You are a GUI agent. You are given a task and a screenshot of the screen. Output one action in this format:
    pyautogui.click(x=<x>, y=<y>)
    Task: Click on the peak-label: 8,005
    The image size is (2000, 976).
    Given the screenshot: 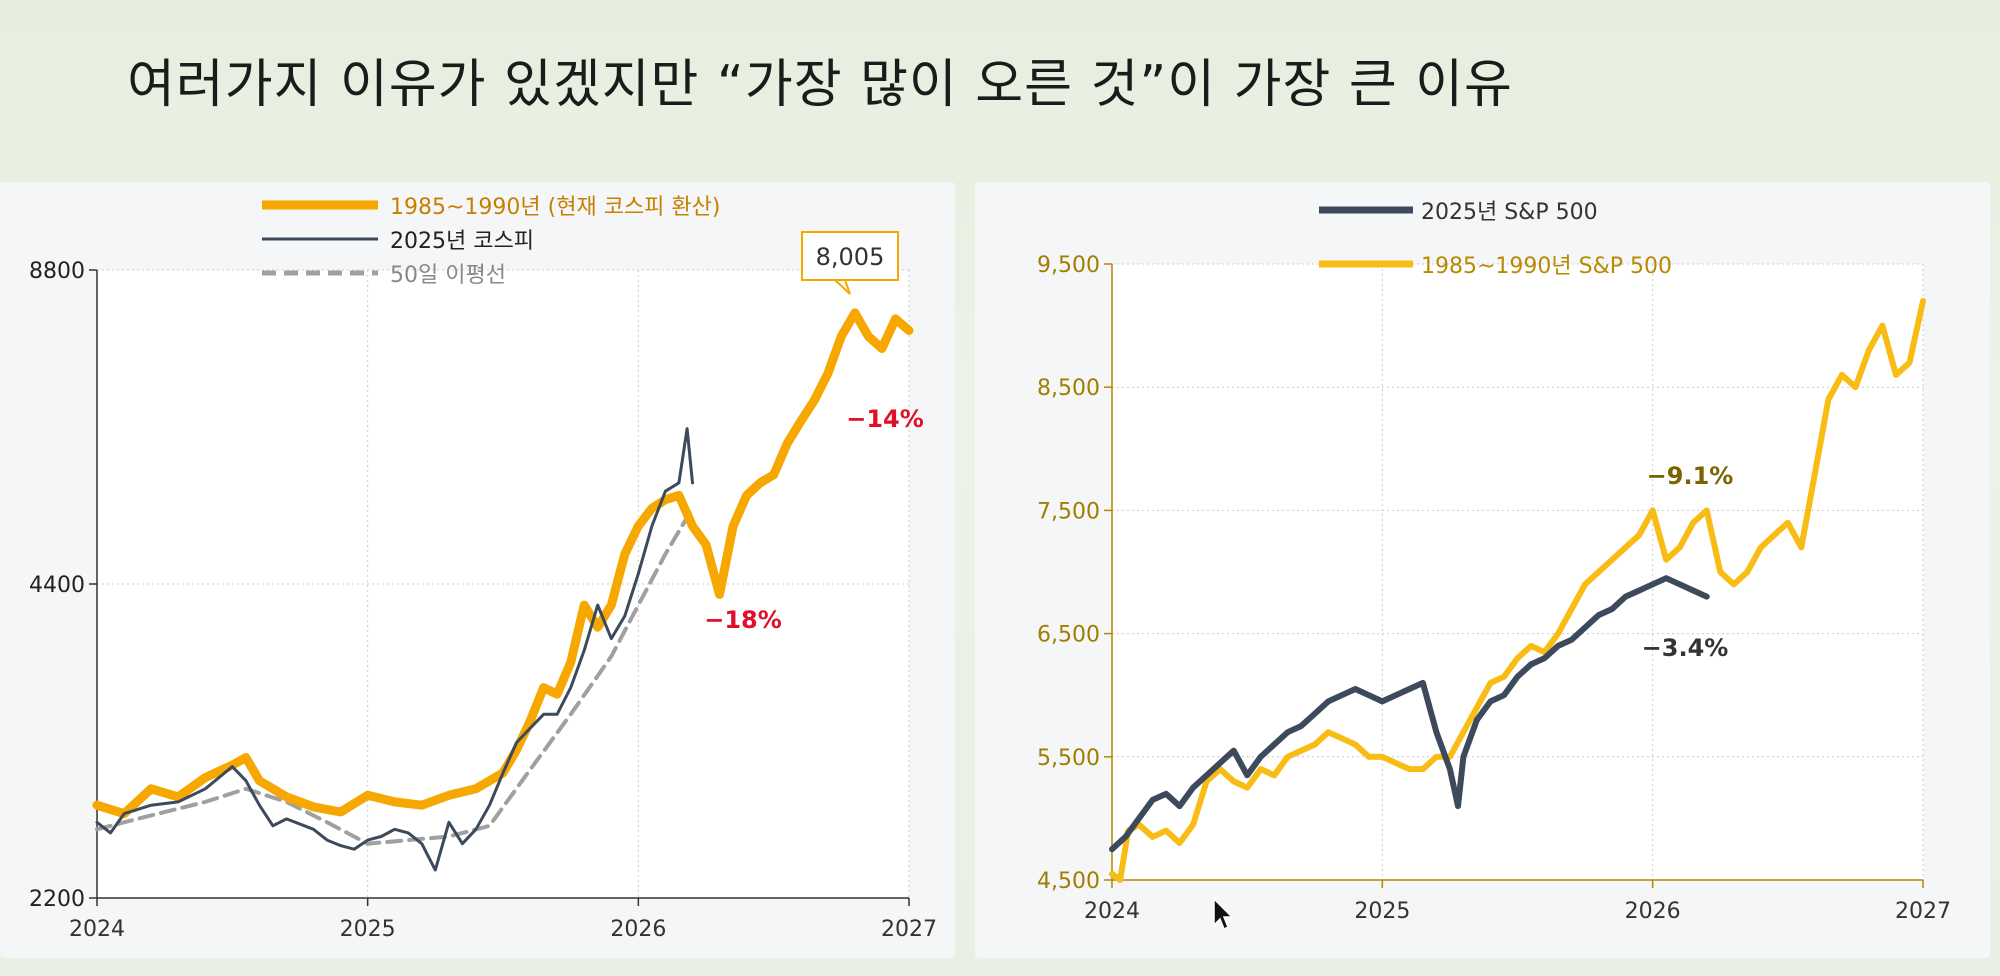 What is the action you would take?
    pyautogui.click(x=850, y=257)
    